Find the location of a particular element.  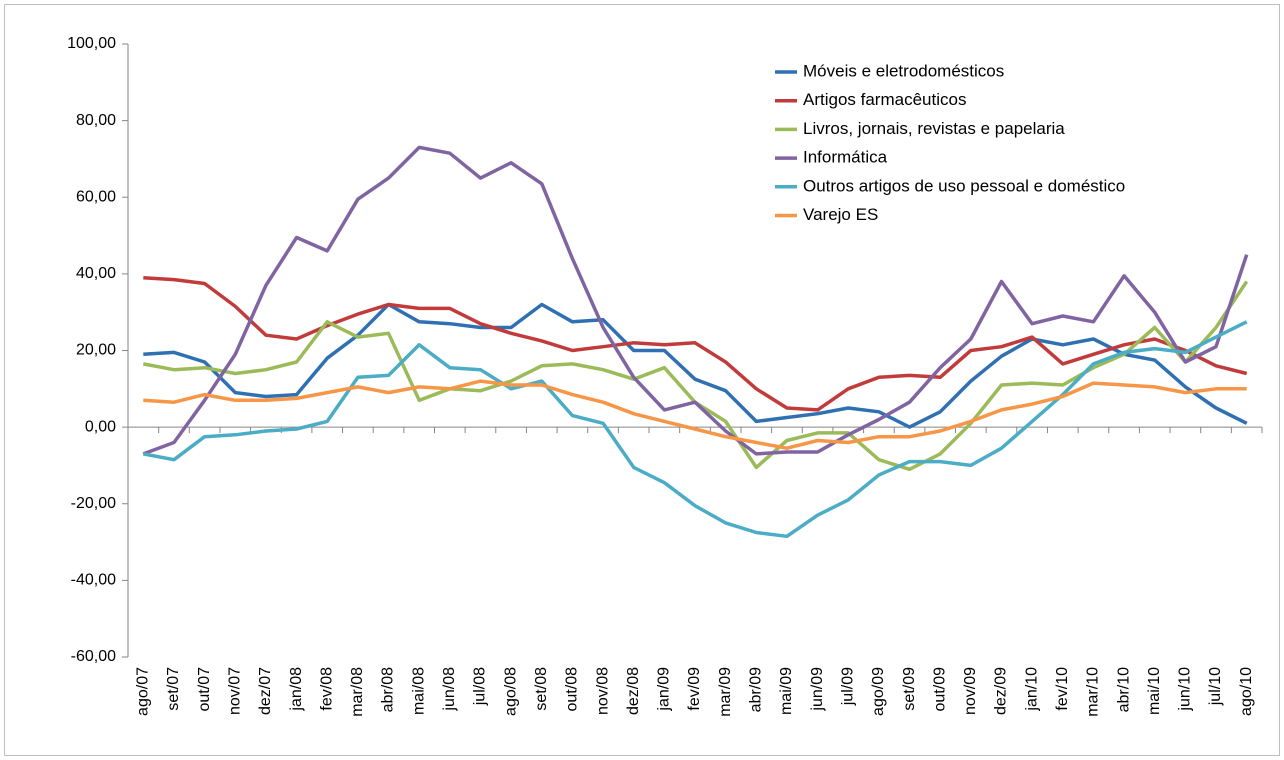

x-tick-label: jun/09 is located at coordinates (817, 689).